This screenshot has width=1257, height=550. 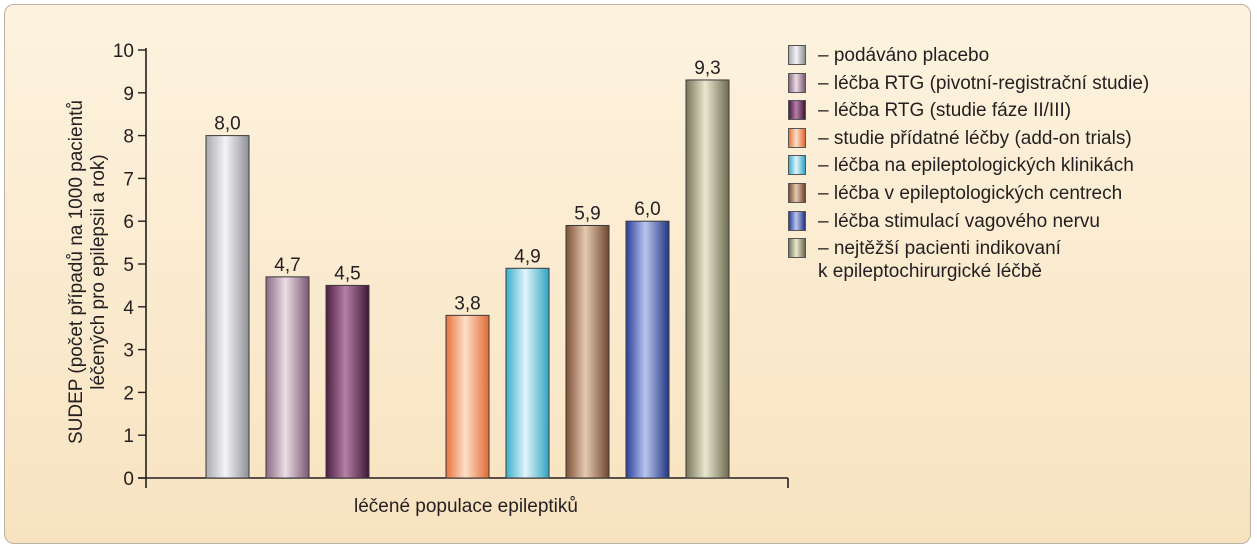 I want to click on y-tick-label: 8, so click(x=128, y=137).